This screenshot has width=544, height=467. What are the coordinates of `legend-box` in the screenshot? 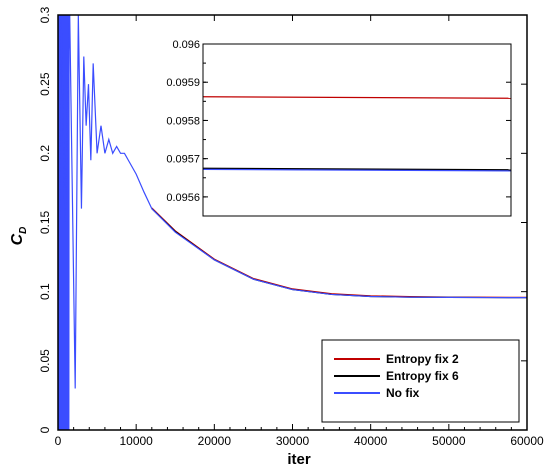 It's located at (420, 381).